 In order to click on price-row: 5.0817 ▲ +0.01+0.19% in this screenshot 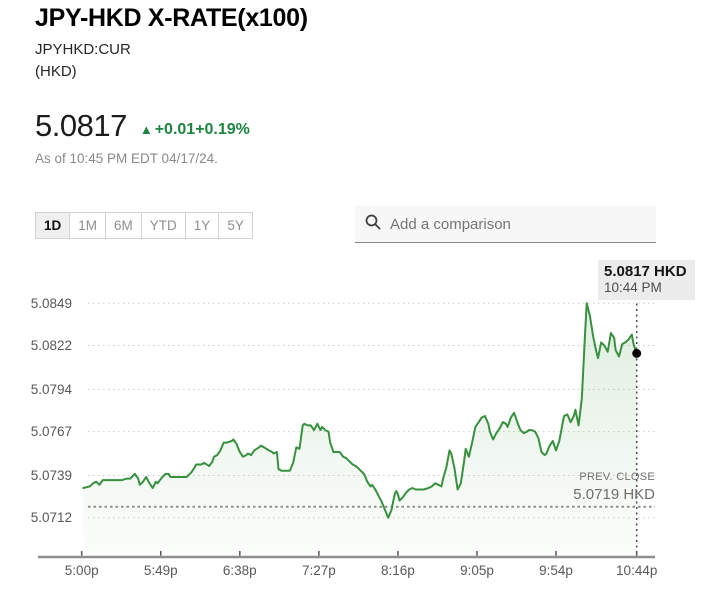, I will do `click(142, 126)`.